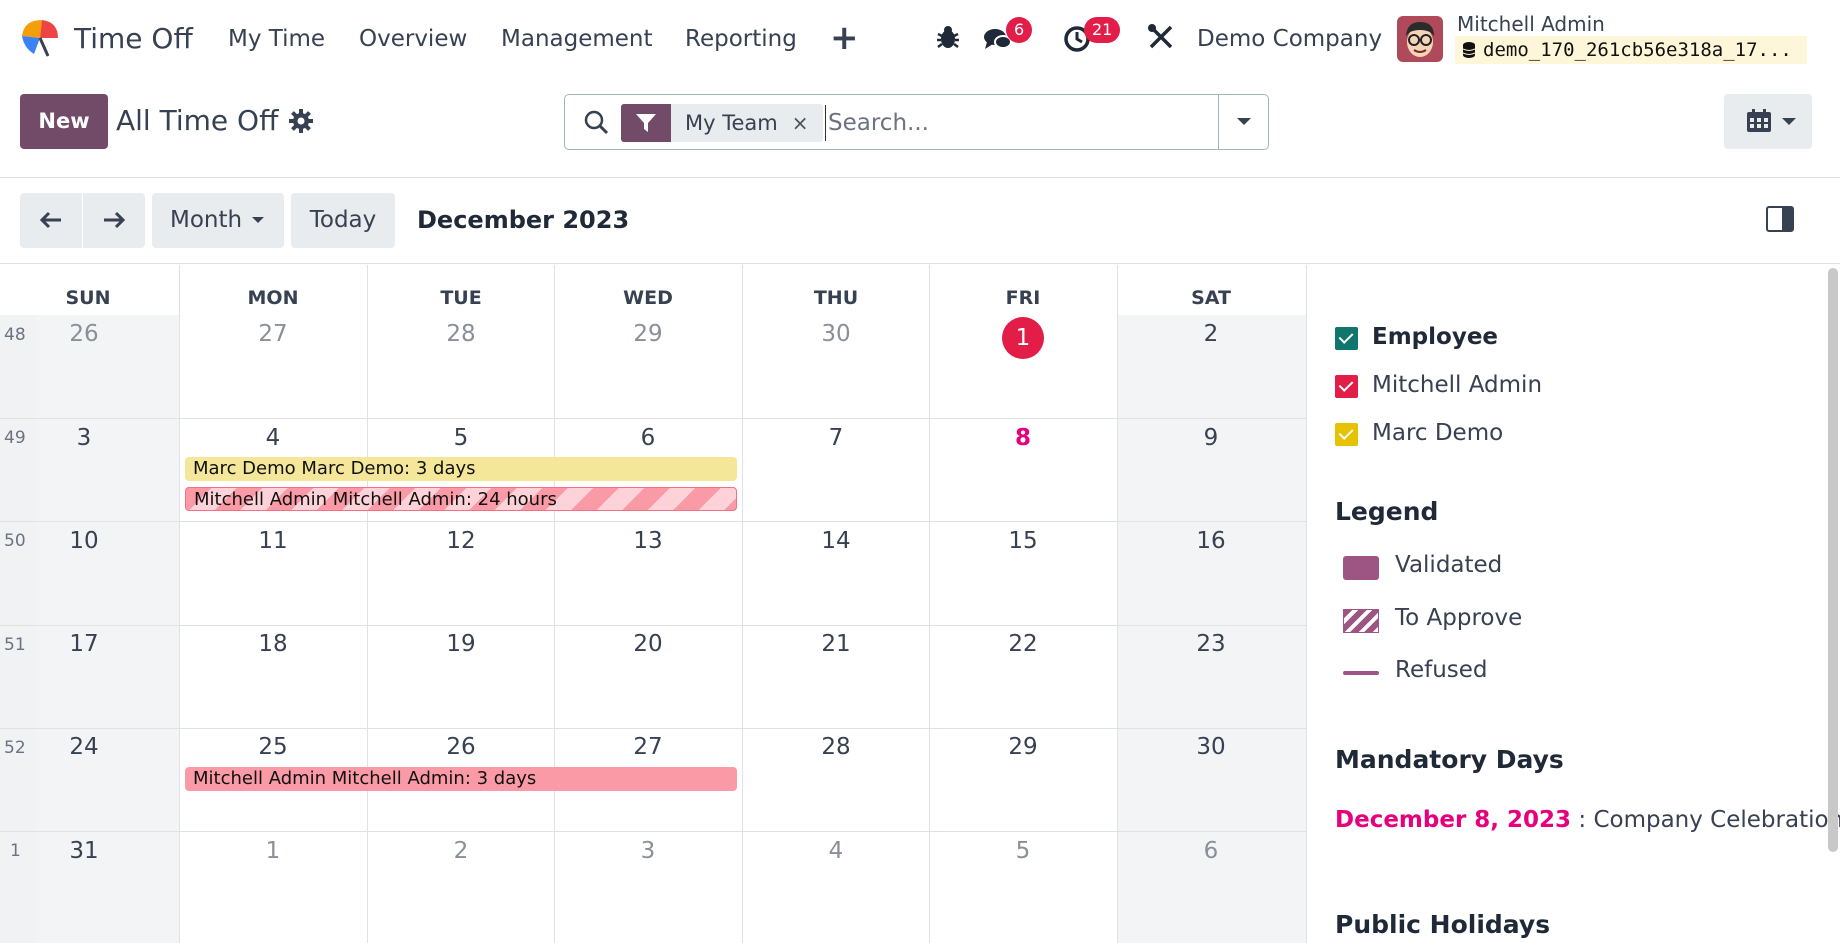 The height and width of the screenshot is (943, 1840). I want to click on today-button: Today, so click(343, 220).